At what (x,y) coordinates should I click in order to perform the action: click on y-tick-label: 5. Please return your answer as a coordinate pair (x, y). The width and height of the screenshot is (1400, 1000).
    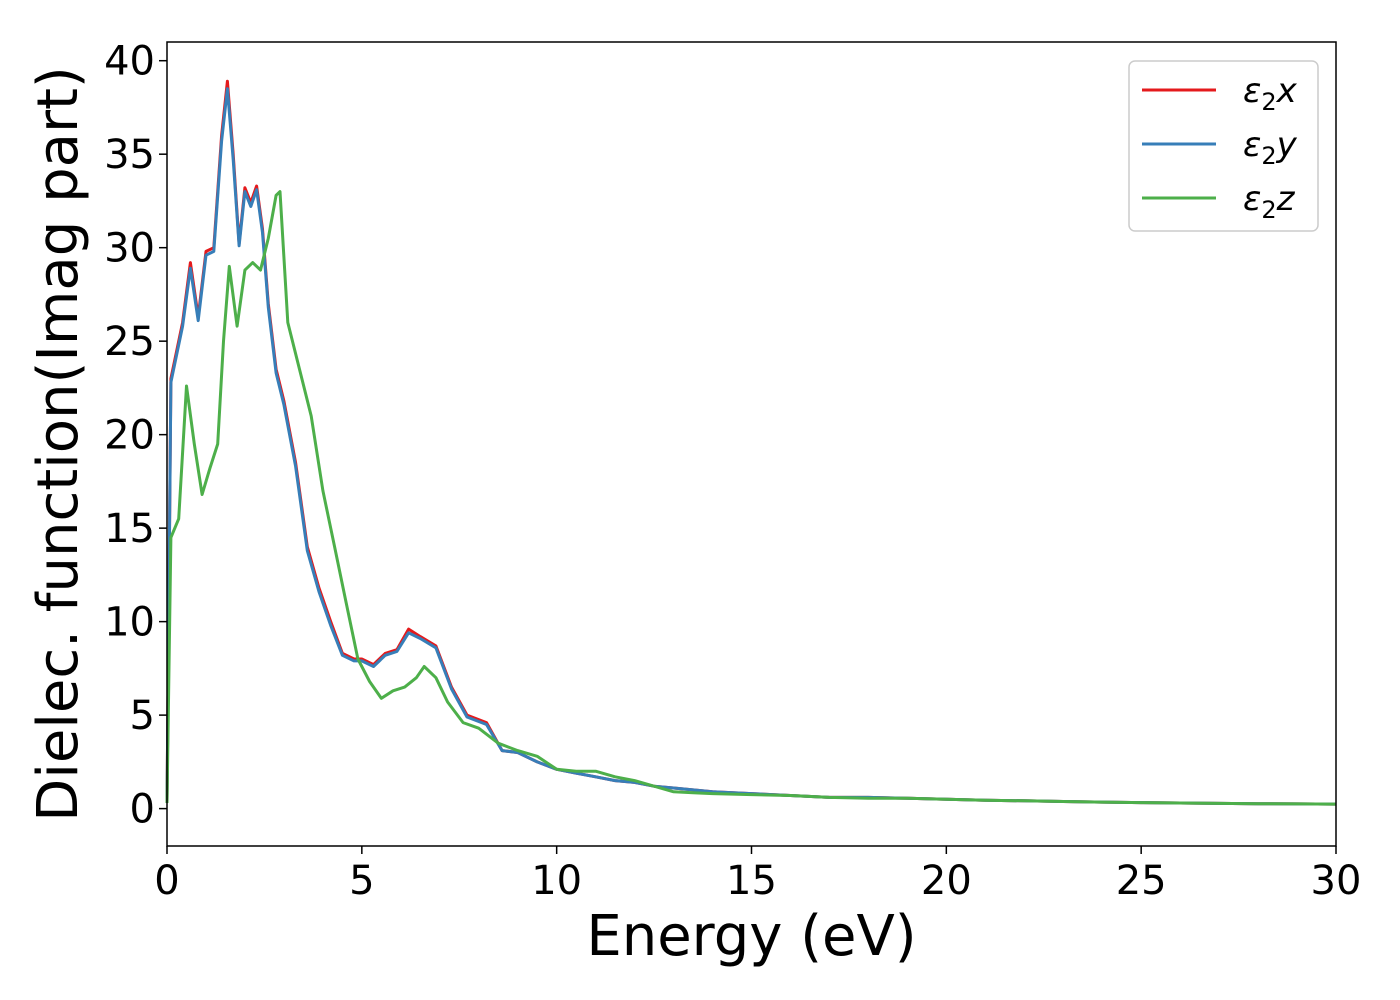
    Looking at the image, I should click on (142, 716).